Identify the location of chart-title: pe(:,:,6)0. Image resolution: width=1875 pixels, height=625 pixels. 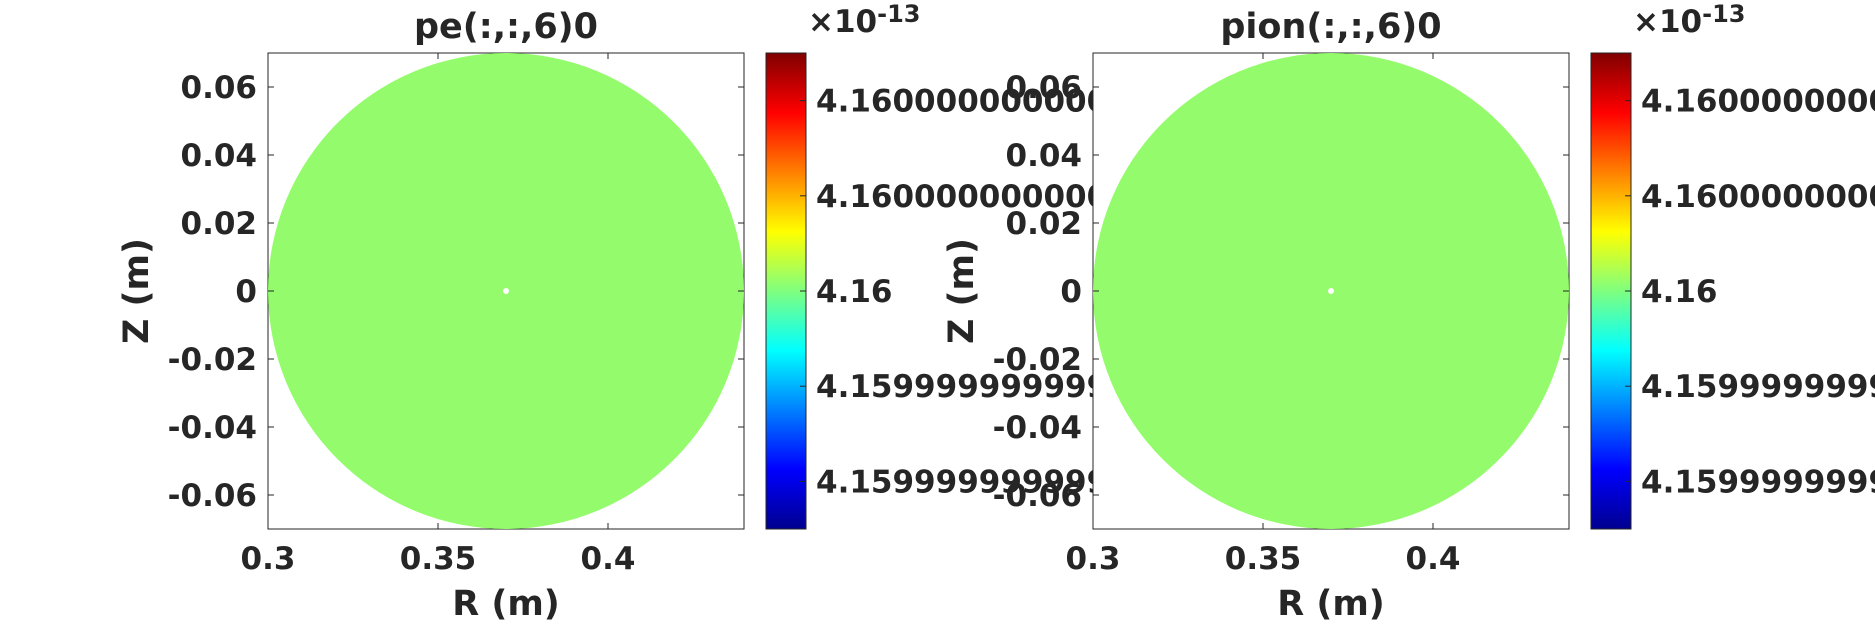
(506, 27).